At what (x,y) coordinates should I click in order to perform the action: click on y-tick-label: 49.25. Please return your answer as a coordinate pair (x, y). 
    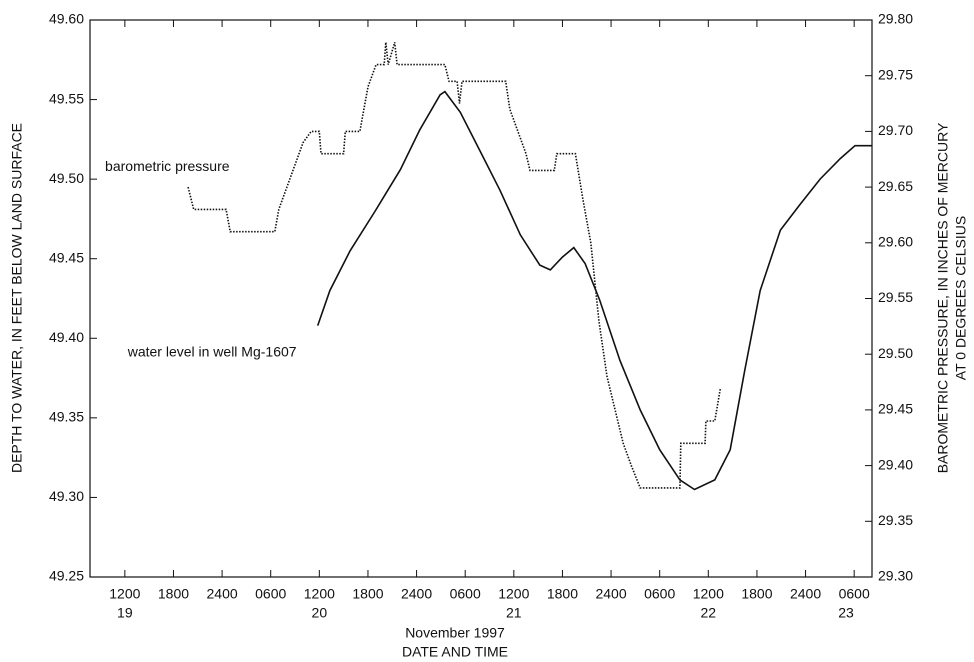
    Looking at the image, I should click on (66, 576).